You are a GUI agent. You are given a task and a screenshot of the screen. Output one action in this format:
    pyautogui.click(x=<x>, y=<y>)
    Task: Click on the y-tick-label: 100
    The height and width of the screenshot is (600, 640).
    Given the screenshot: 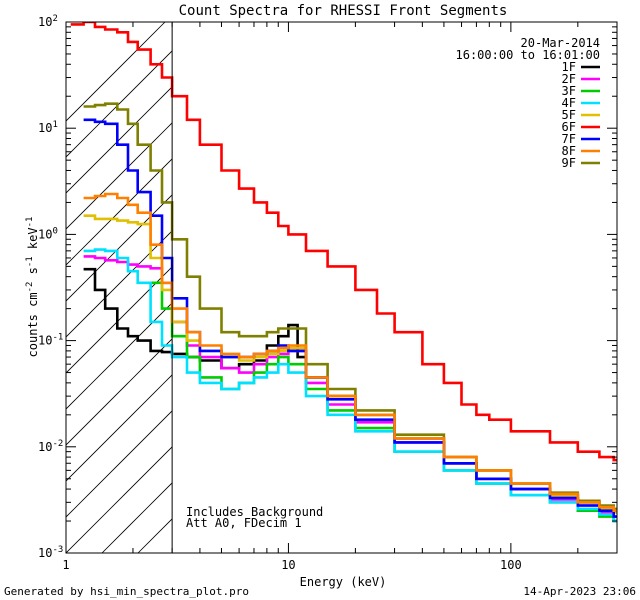 What is the action you would take?
    pyautogui.click(x=48, y=233)
    